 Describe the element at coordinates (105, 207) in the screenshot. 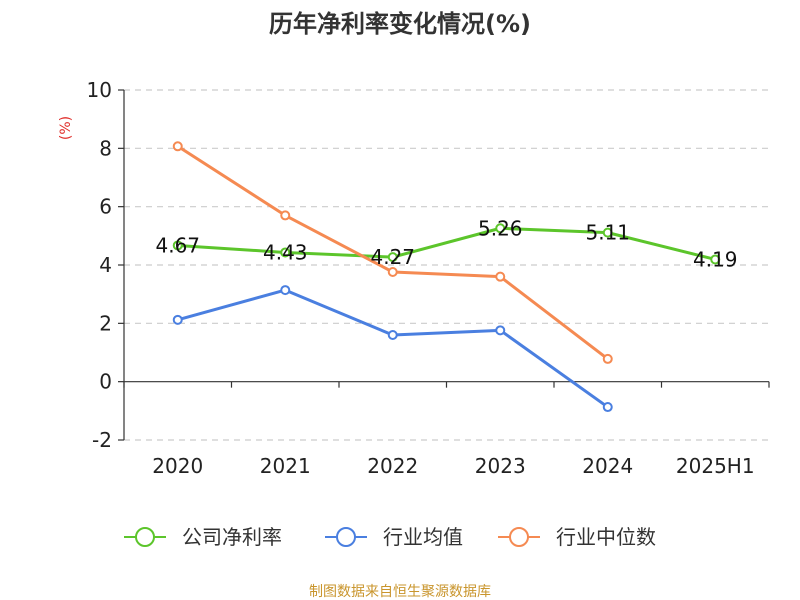

I see `y-tick-label: 6` at that location.